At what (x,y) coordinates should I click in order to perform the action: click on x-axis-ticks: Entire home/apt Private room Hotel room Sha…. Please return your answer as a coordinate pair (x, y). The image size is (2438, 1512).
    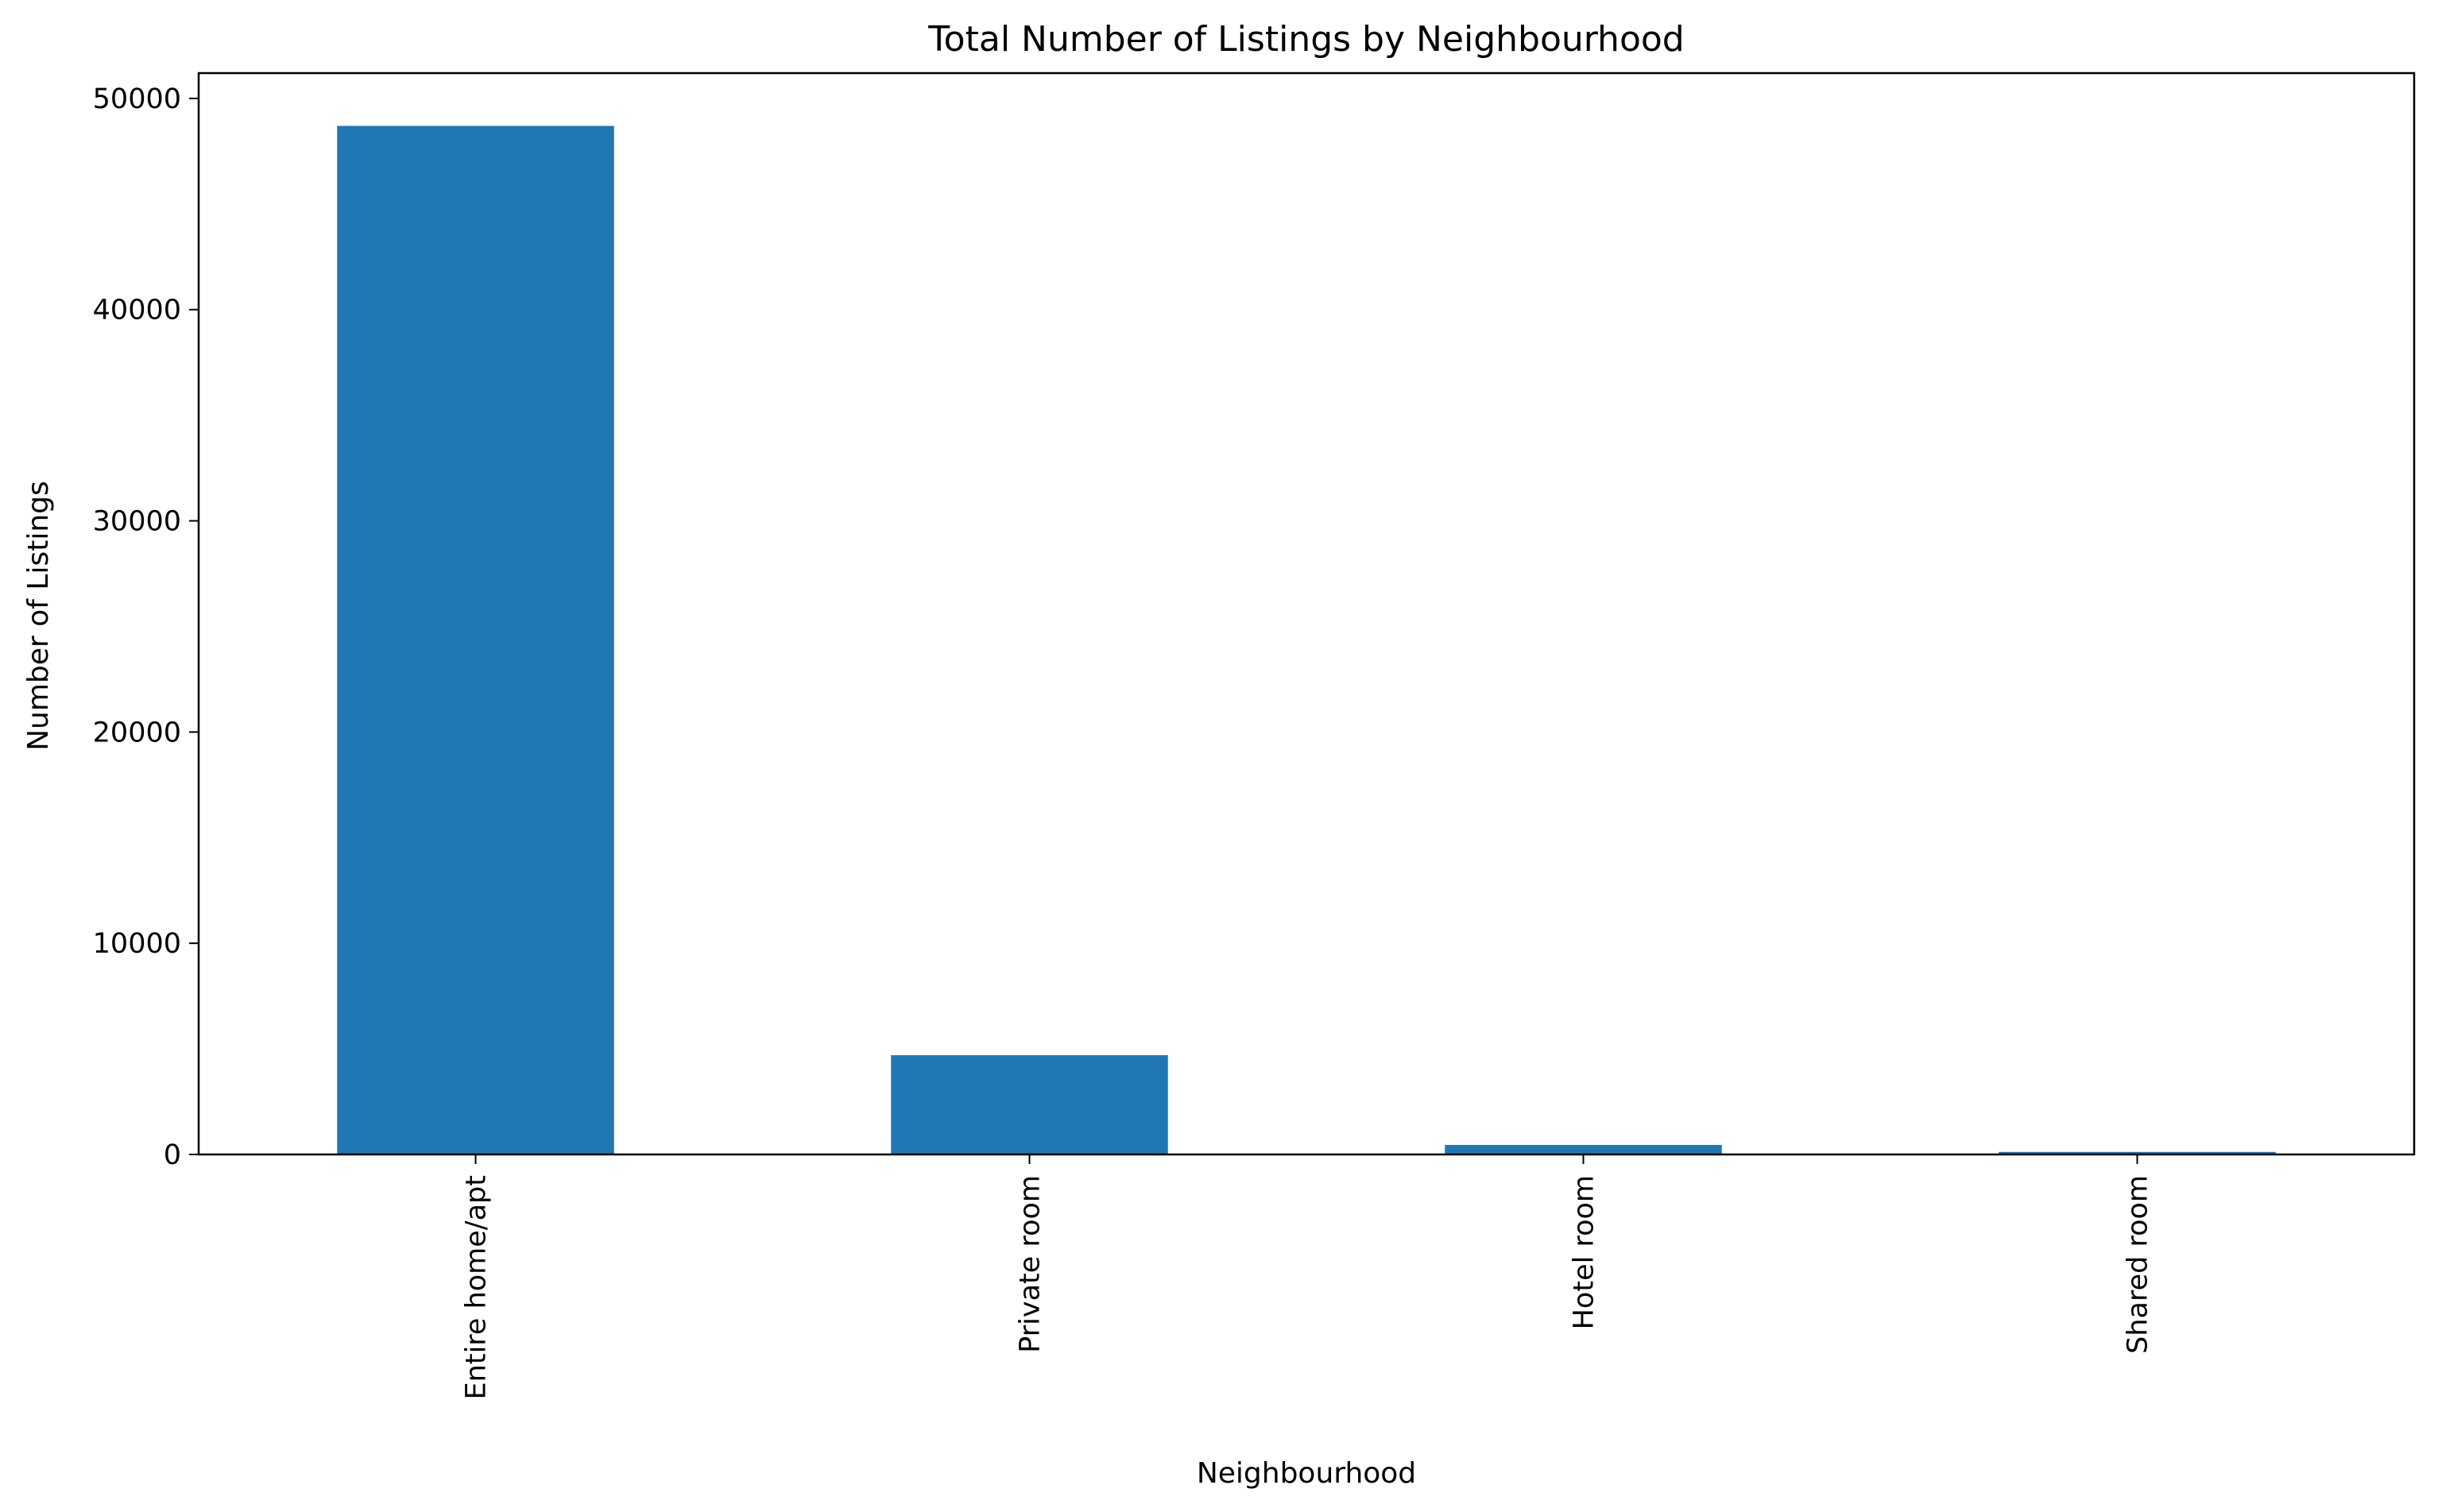
    Looking at the image, I should click on (1307, 1276).